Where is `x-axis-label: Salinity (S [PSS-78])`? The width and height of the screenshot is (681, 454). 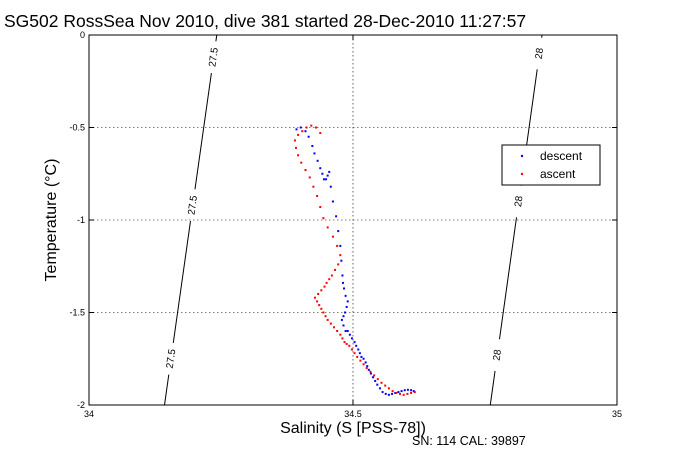 x-axis-label: Salinity (S [PSS-78]) is located at coordinates (353, 428).